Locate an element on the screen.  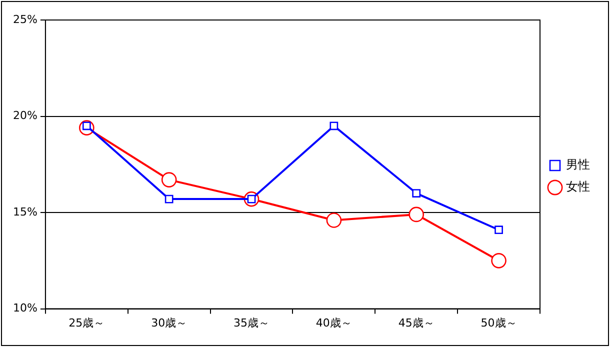
x-tick-label: 25歳～ is located at coordinates (86, 323).